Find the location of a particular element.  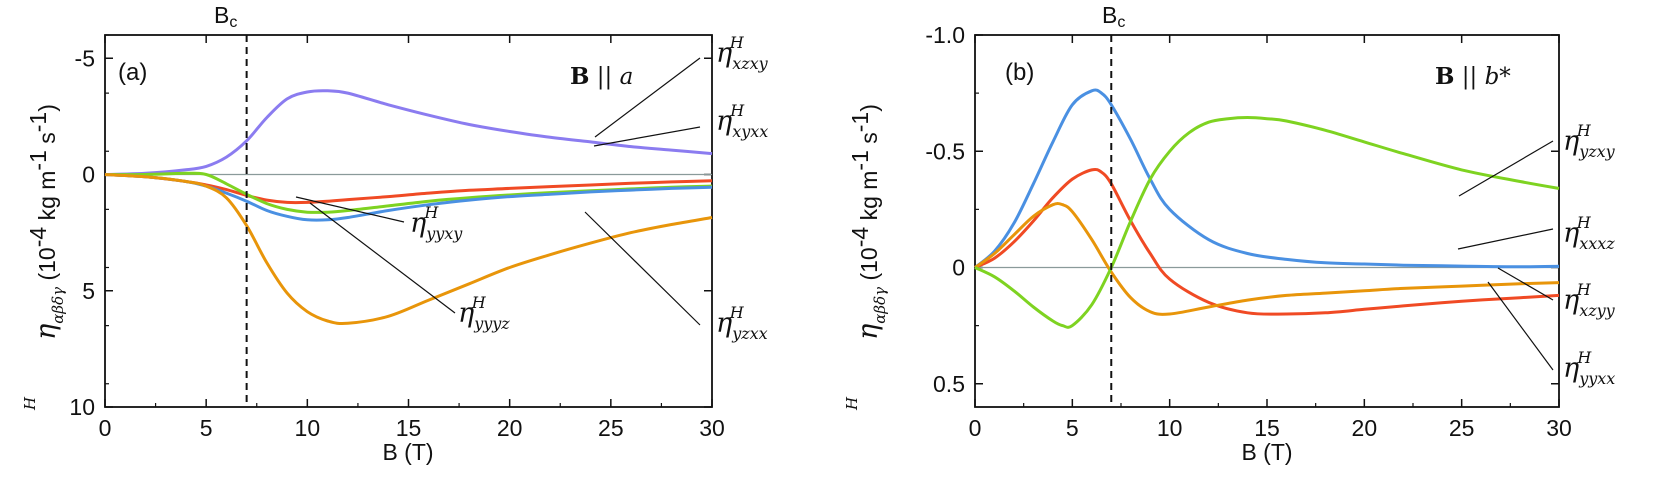

series-line-yyyz is located at coordinates (408, 249).